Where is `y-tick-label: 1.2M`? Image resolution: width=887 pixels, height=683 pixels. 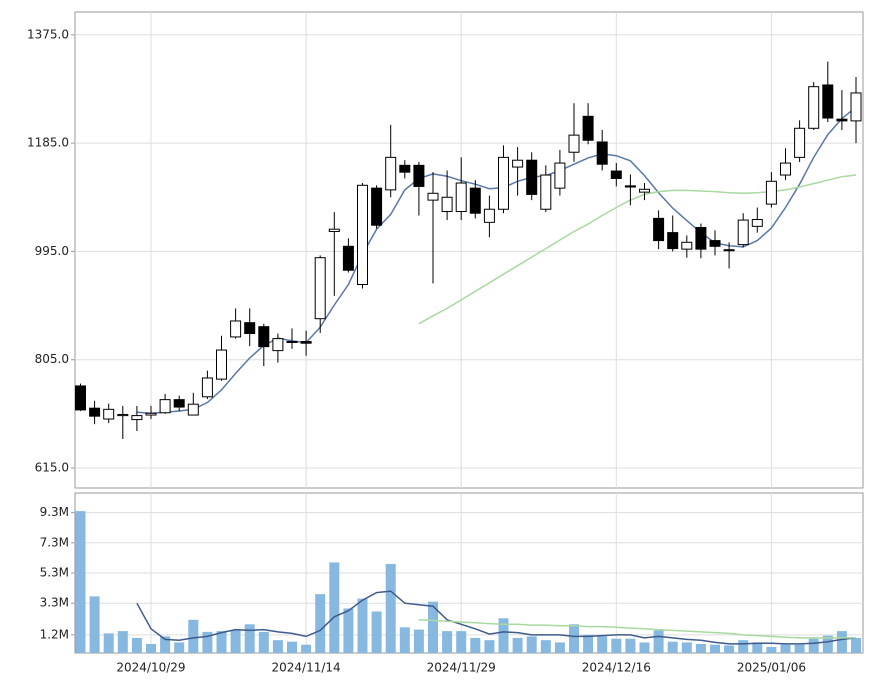 y-tick-label: 1.2M is located at coordinates (54, 634).